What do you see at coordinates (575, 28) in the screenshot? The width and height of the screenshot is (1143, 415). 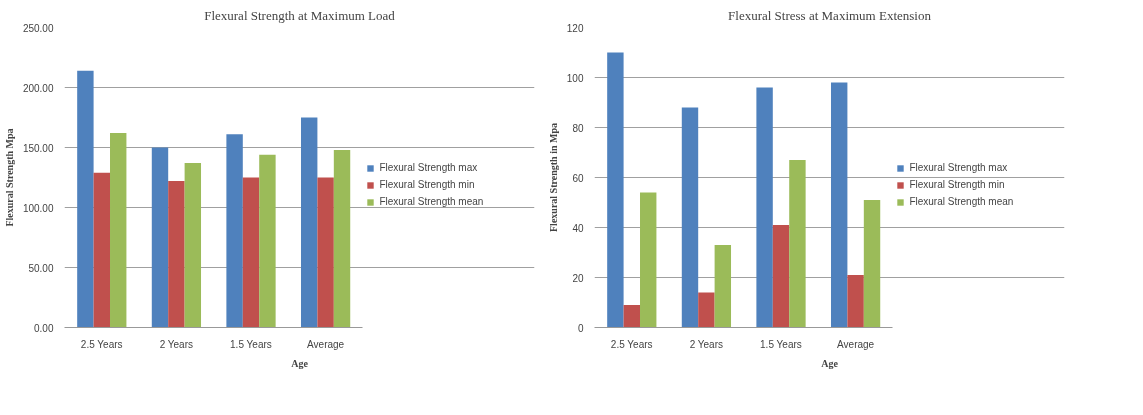 I see `y-tick-label: 120` at bounding box center [575, 28].